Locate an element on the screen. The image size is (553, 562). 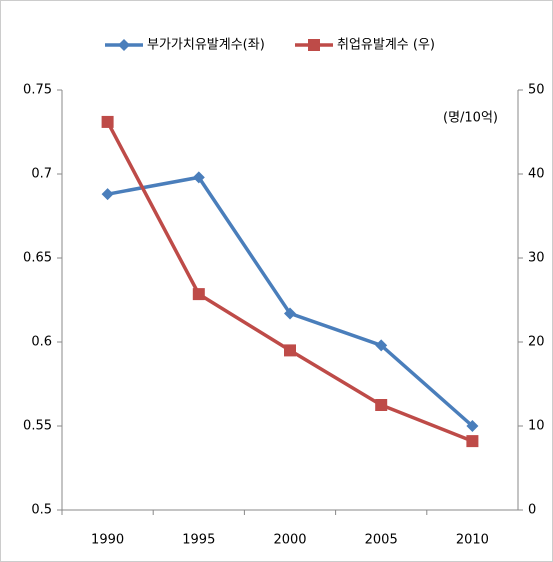
y2-tick-label: 0 is located at coordinates (532, 510).